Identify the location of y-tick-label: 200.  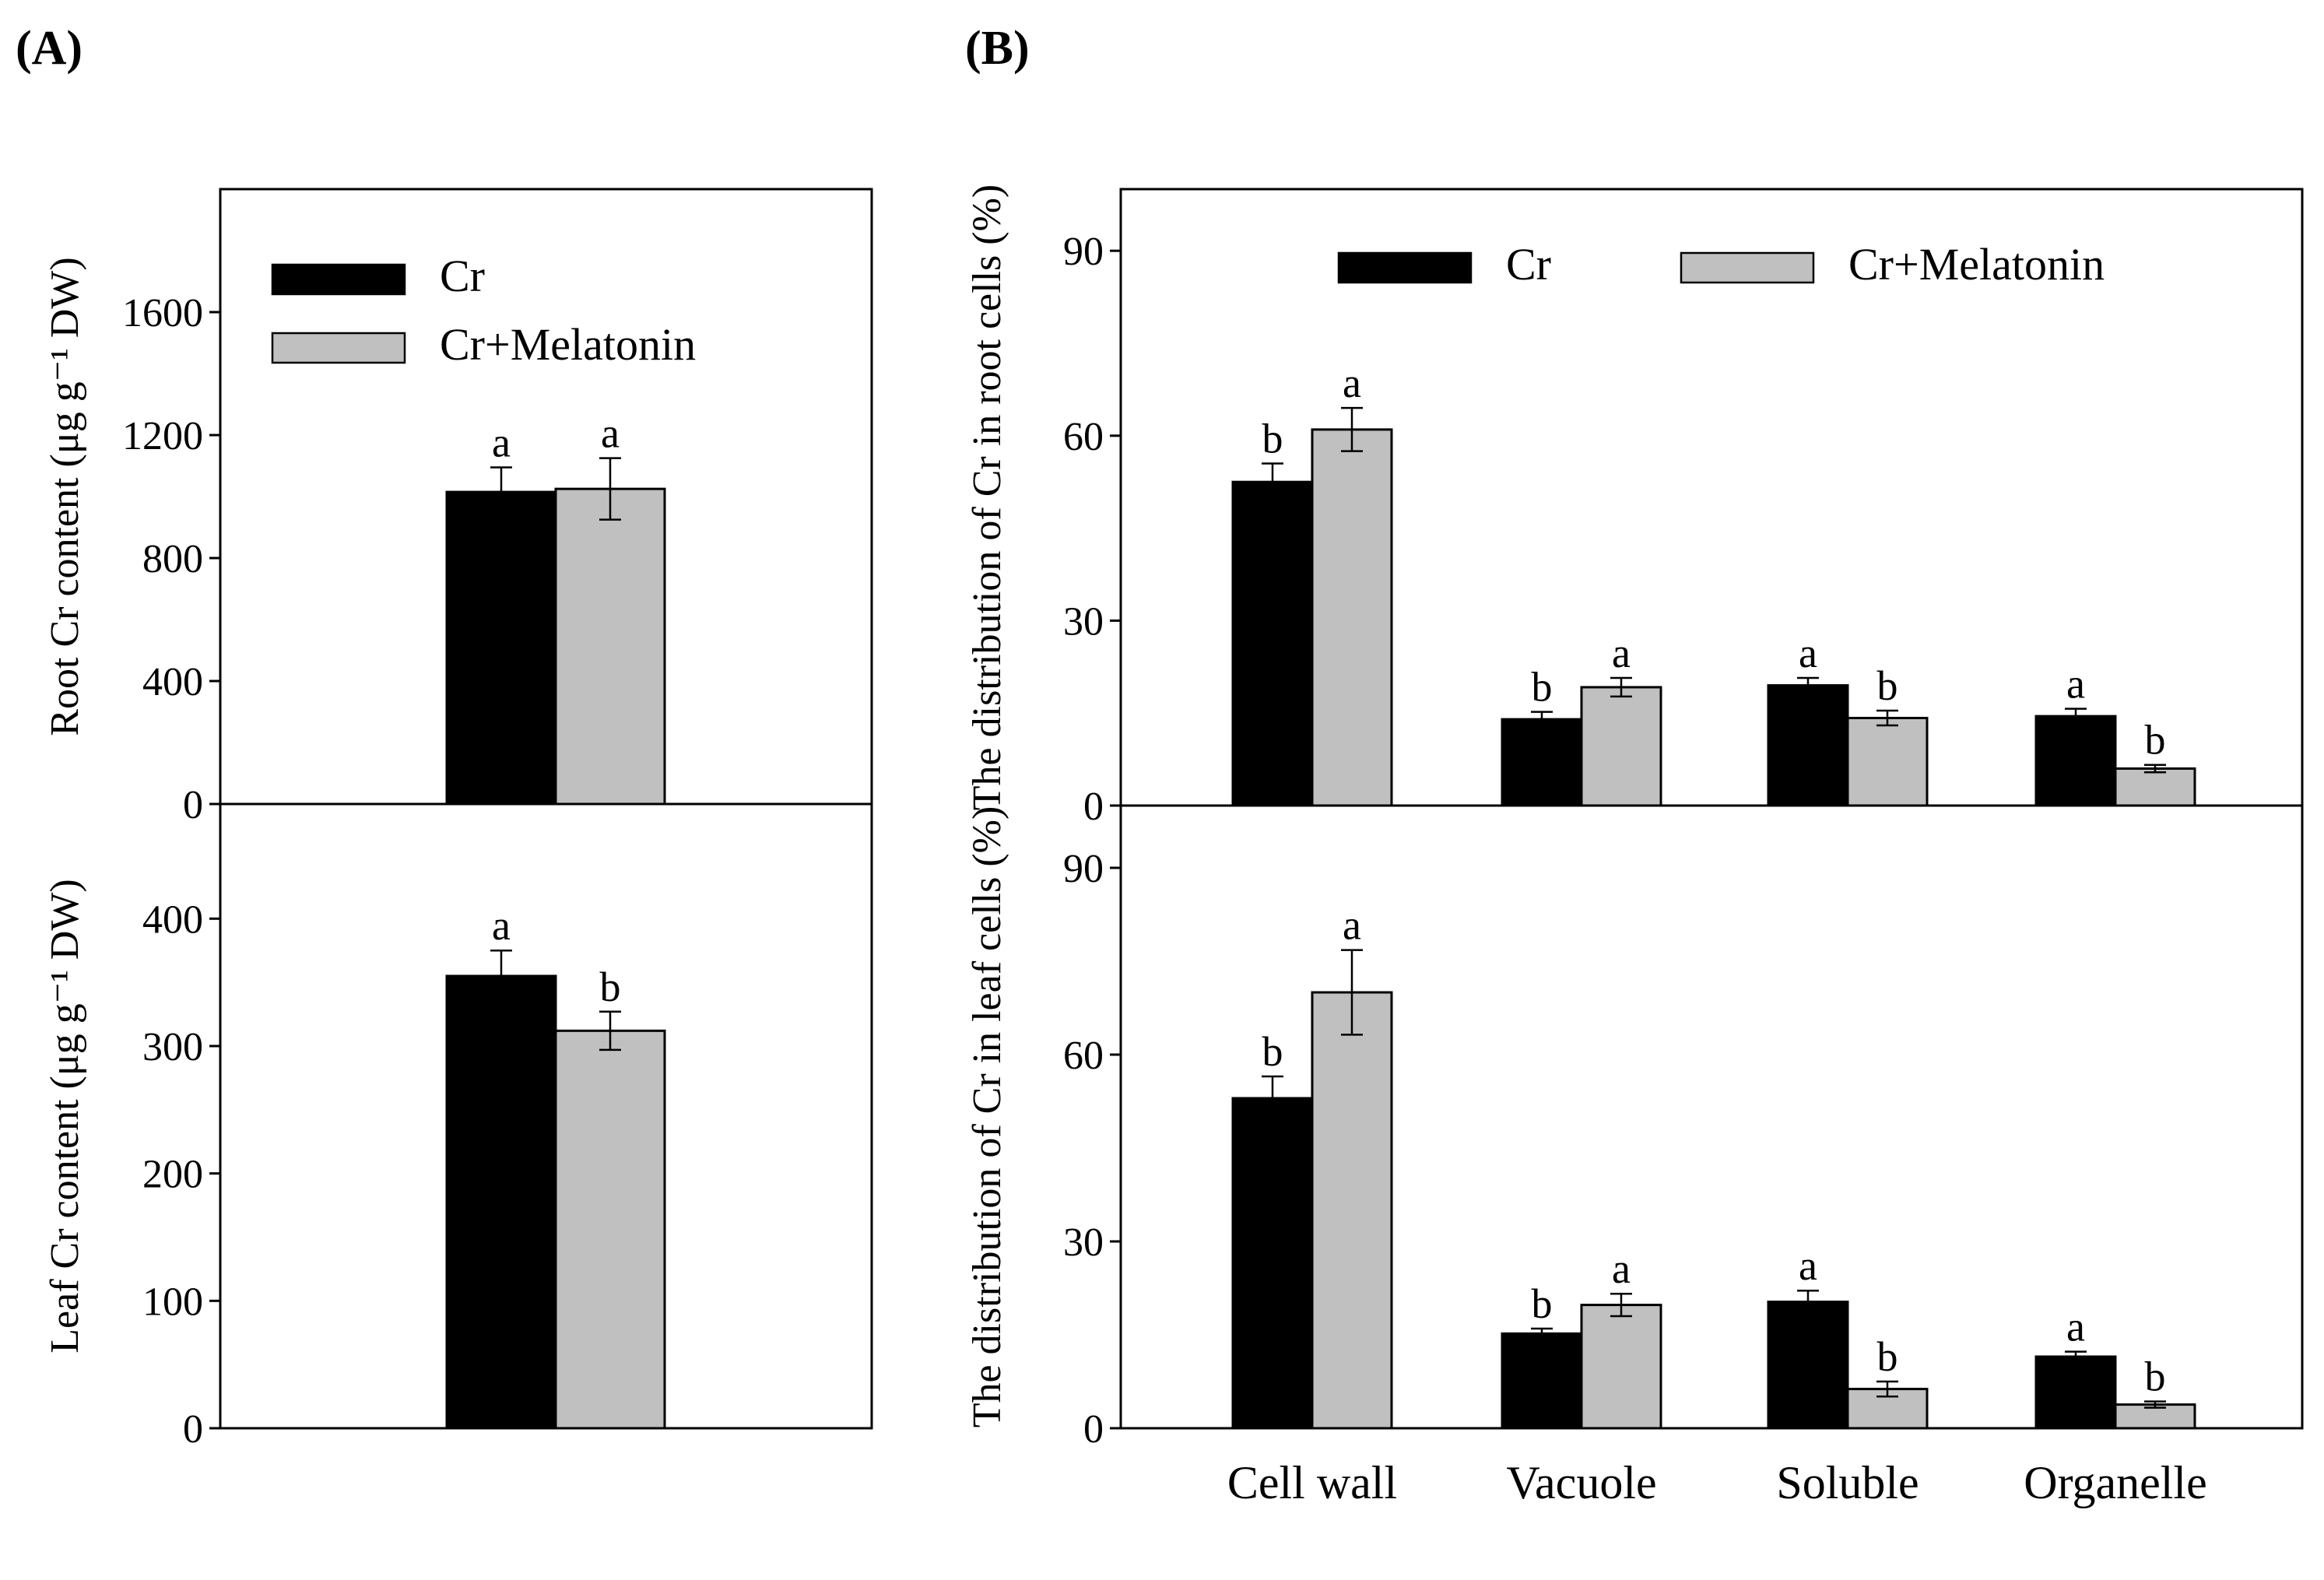
(172, 1175).